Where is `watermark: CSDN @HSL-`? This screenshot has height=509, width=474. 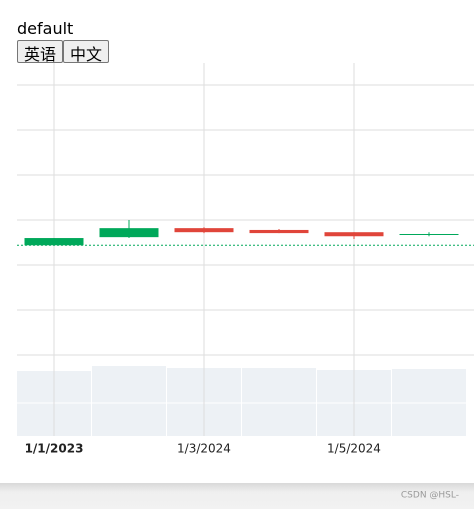 watermark: CSDN @HSL- is located at coordinates (430, 496).